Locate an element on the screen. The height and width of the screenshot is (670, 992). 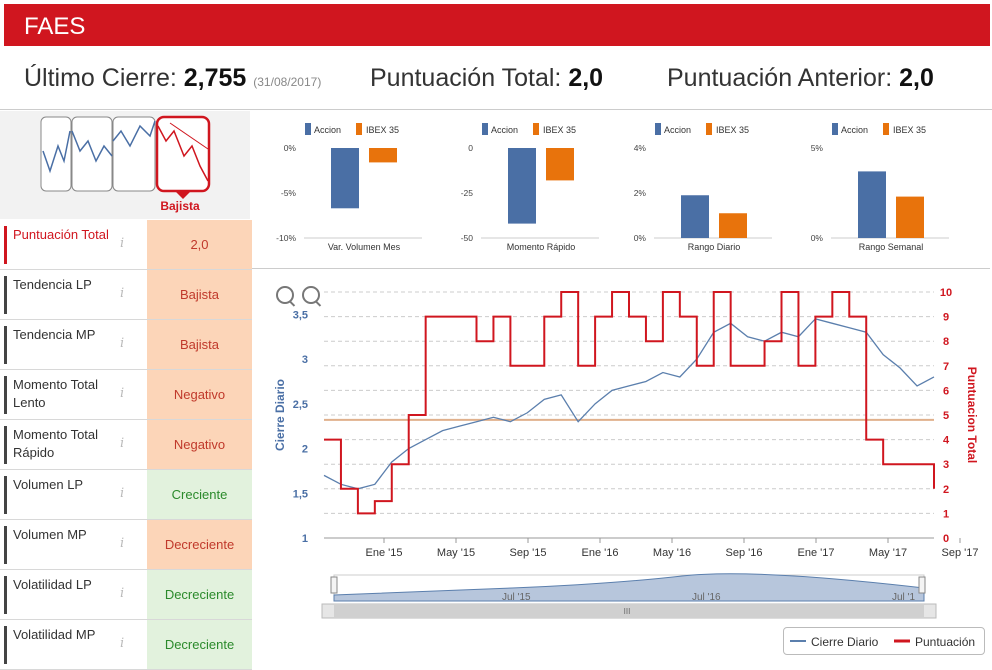
mini-chart-title: Rango Diario is located at coordinates (714, 247).